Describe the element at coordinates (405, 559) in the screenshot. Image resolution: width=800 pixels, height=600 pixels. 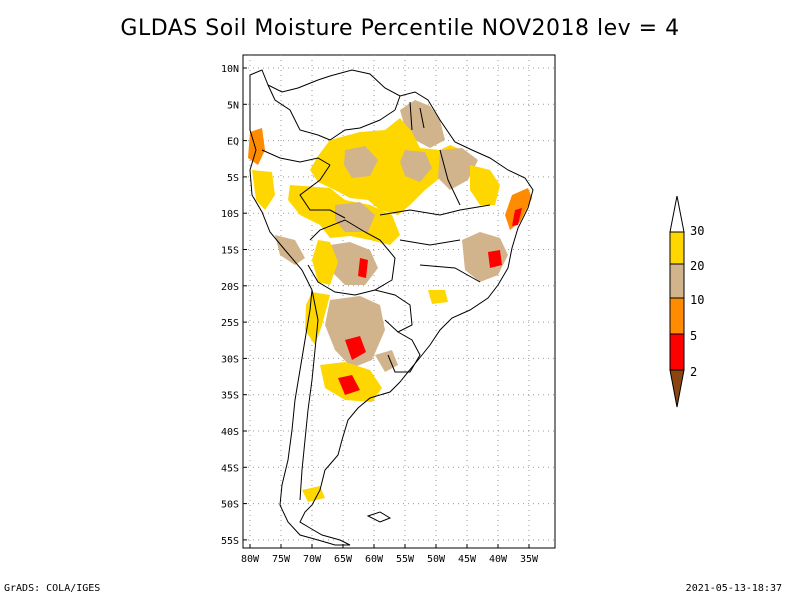
I see `lon-tick-label: 55W` at that location.